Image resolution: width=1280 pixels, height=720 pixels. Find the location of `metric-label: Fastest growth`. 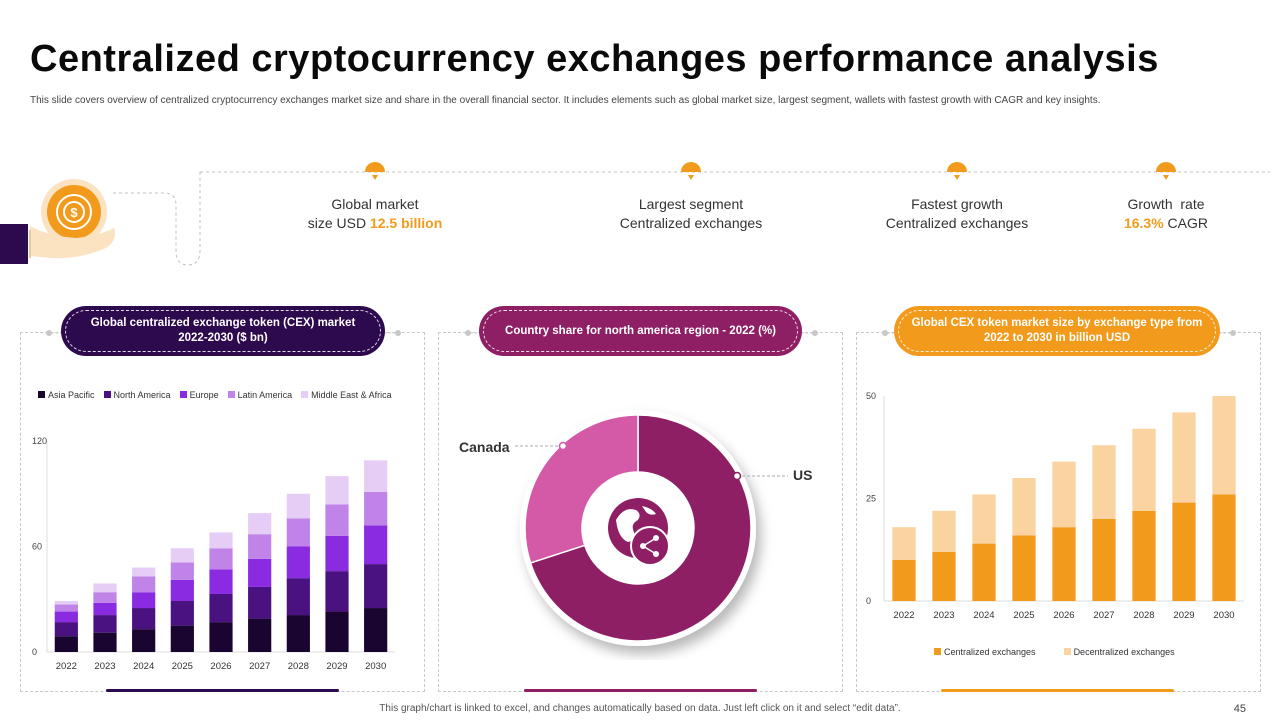

metric-label: Fastest growth is located at coordinates (957, 204).